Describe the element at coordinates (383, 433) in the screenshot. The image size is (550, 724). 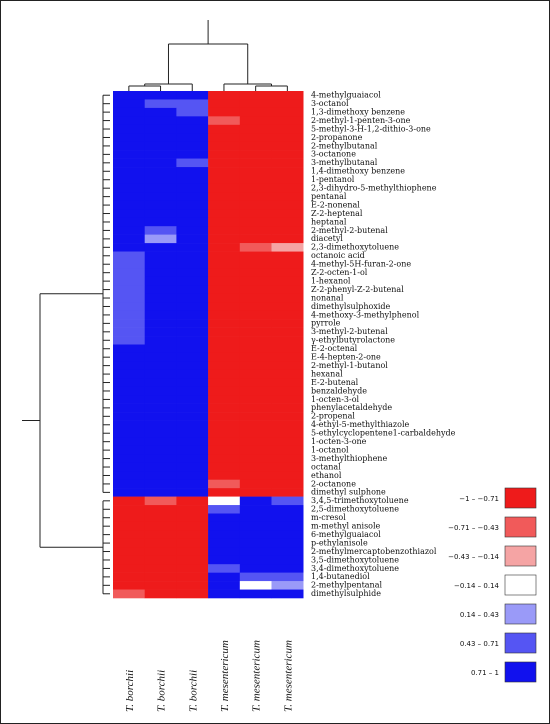
I see `row-label: 5-ethylcyclopentene1-carbaldehyde` at that location.